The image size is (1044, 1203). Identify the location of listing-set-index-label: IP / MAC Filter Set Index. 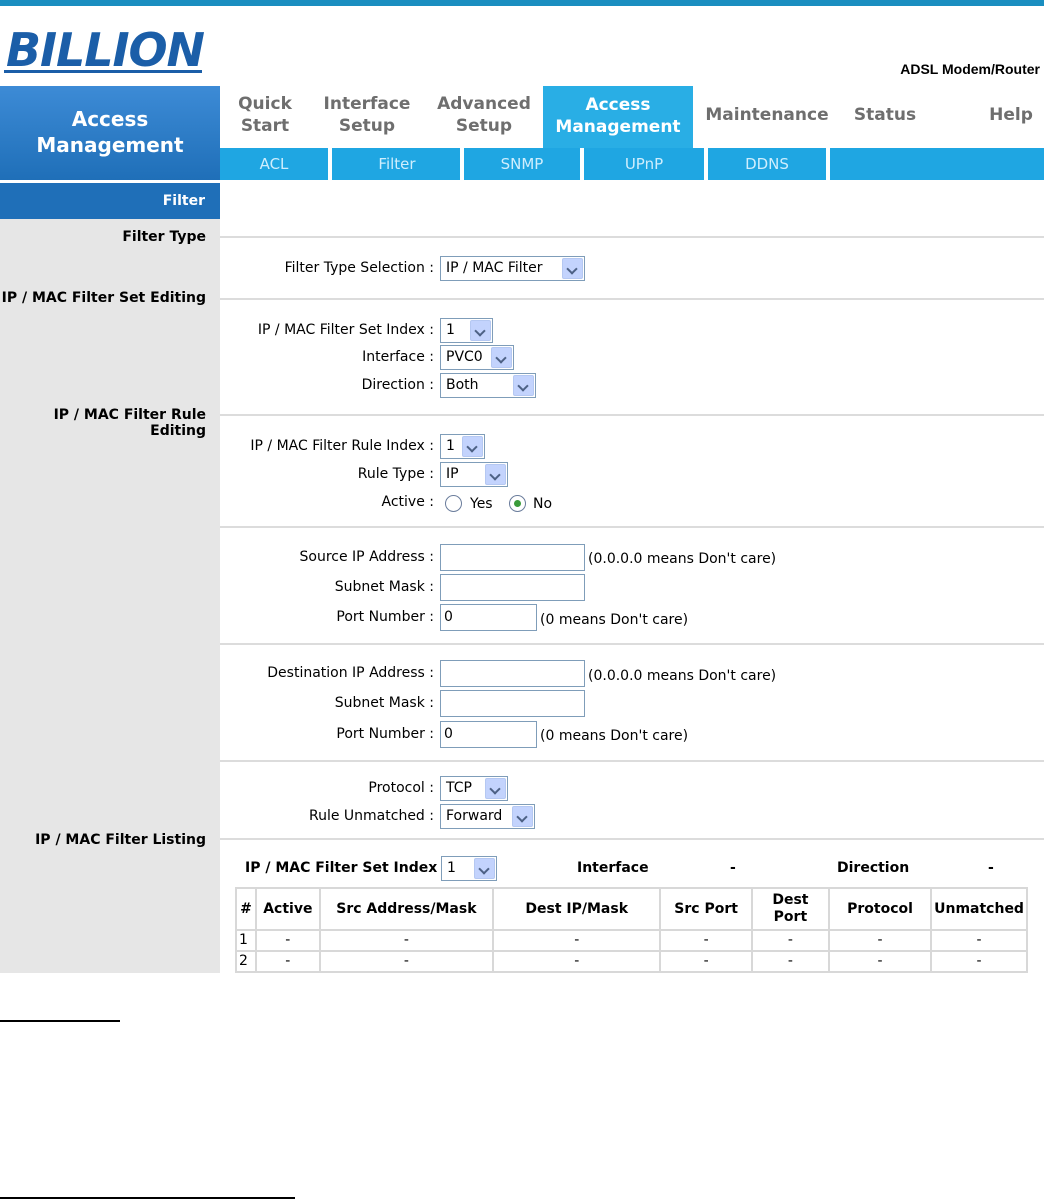
(341, 868).